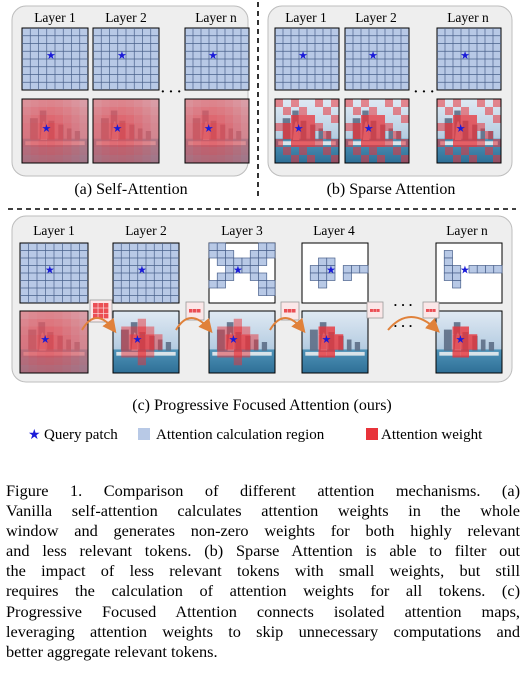 The width and height of the screenshot is (524, 689). Describe the element at coordinates (216, 17) in the screenshot. I see `panel-a-layer-label: Layer n` at that location.